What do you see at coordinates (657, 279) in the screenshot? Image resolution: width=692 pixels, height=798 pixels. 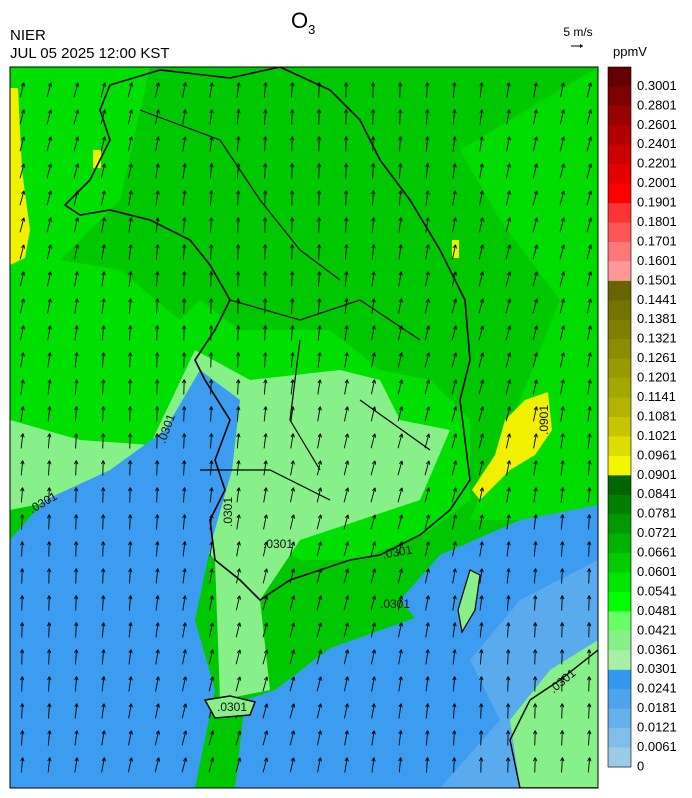 I see `legend-label: 0.1501` at bounding box center [657, 279].